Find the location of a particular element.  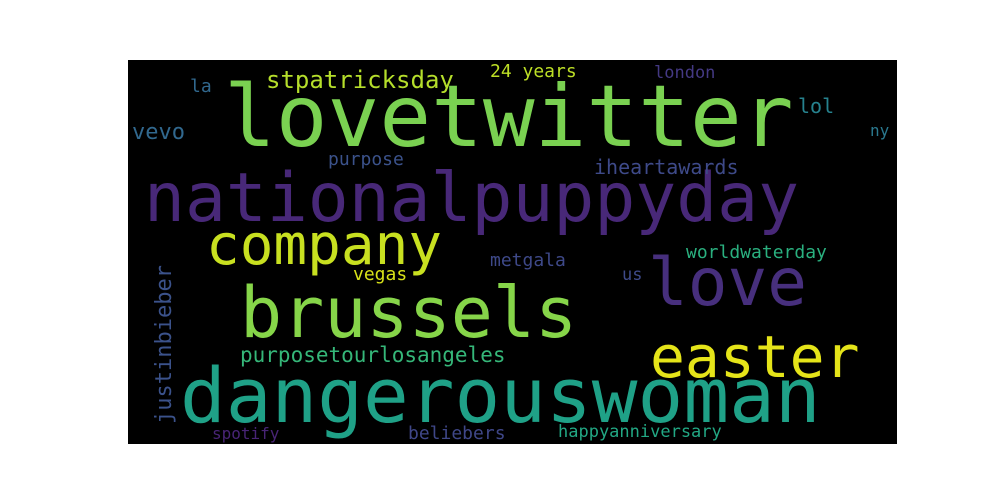

word-purposetourlosangeles: purposetourlosangeles is located at coordinates (373, 355).